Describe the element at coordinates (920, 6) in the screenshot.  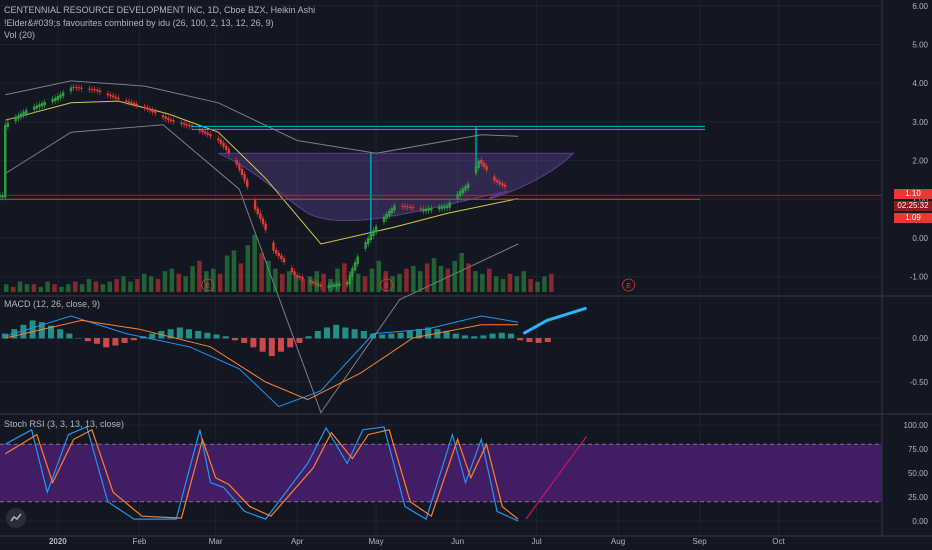
I see `y-tick-label: 6.00` at that location.